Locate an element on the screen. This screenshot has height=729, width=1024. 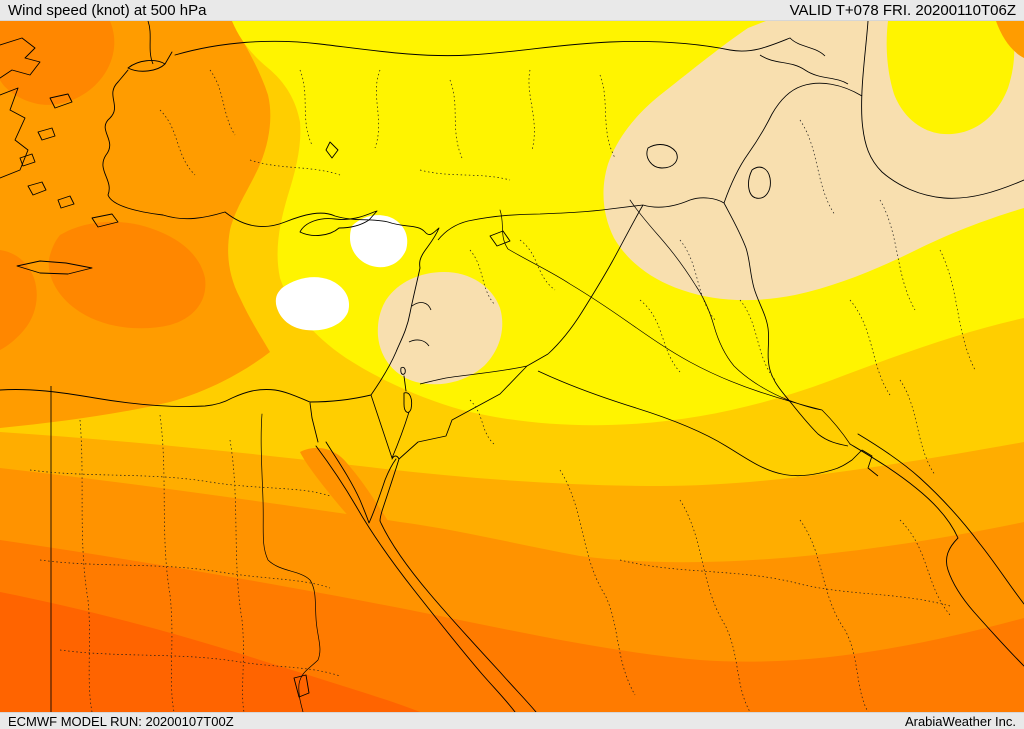
wind-blob-topleft-dark is located at coordinates (57, 63).